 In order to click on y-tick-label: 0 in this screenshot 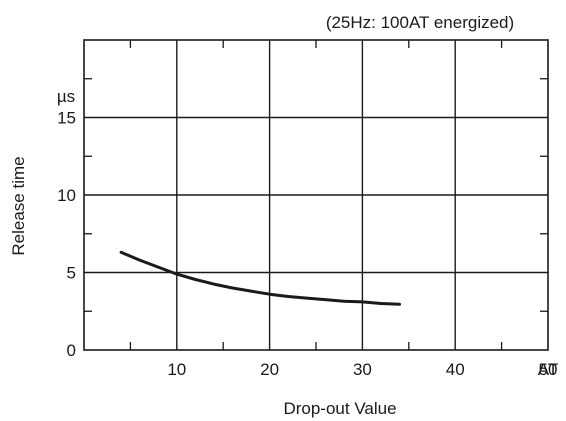, I will do `click(71, 350)`.